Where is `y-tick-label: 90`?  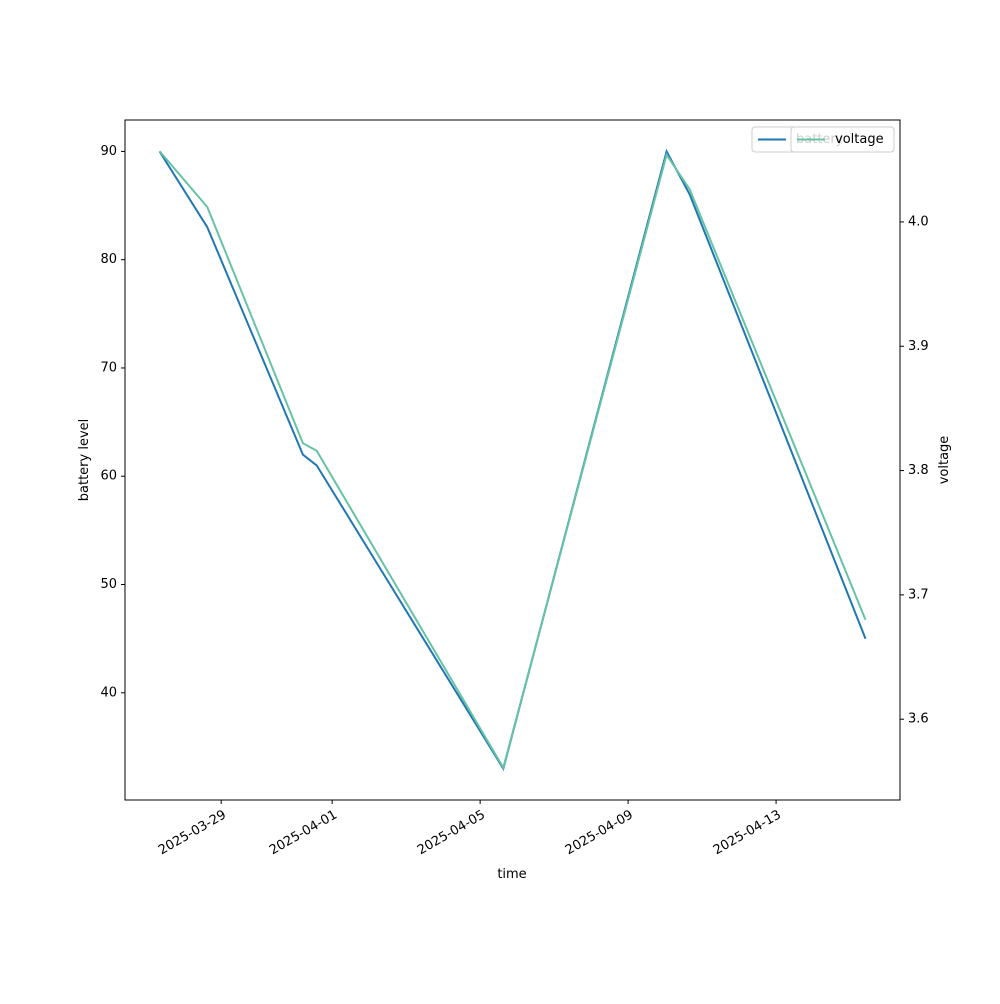 y-tick-label: 90 is located at coordinates (108, 151).